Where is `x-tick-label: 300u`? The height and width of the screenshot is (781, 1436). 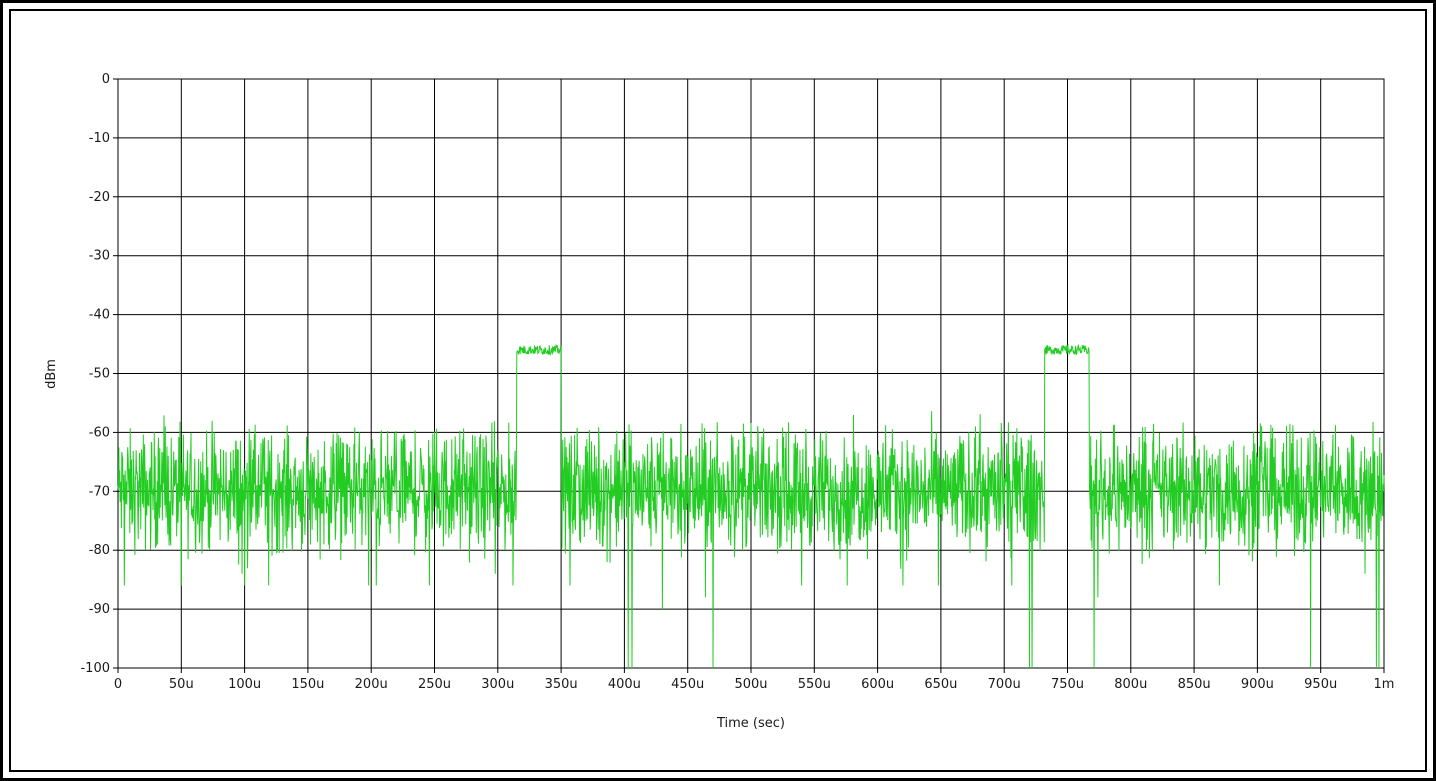 x-tick-label: 300u is located at coordinates (497, 684).